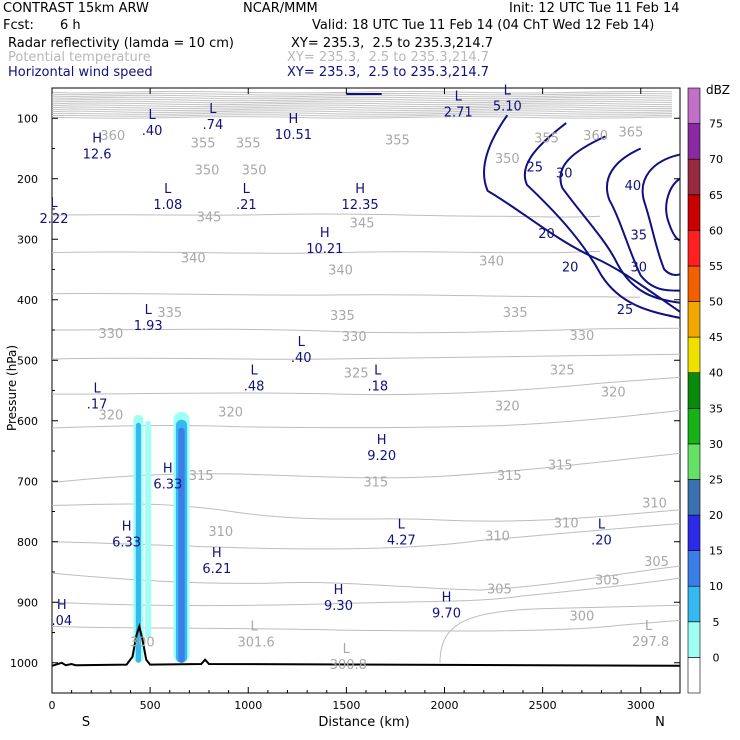 This screenshot has height=740, width=740. What do you see at coordinates (213, 125) in the screenshot?
I see `wind-extremum-value-1: .74` at bounding box center [213, 125].